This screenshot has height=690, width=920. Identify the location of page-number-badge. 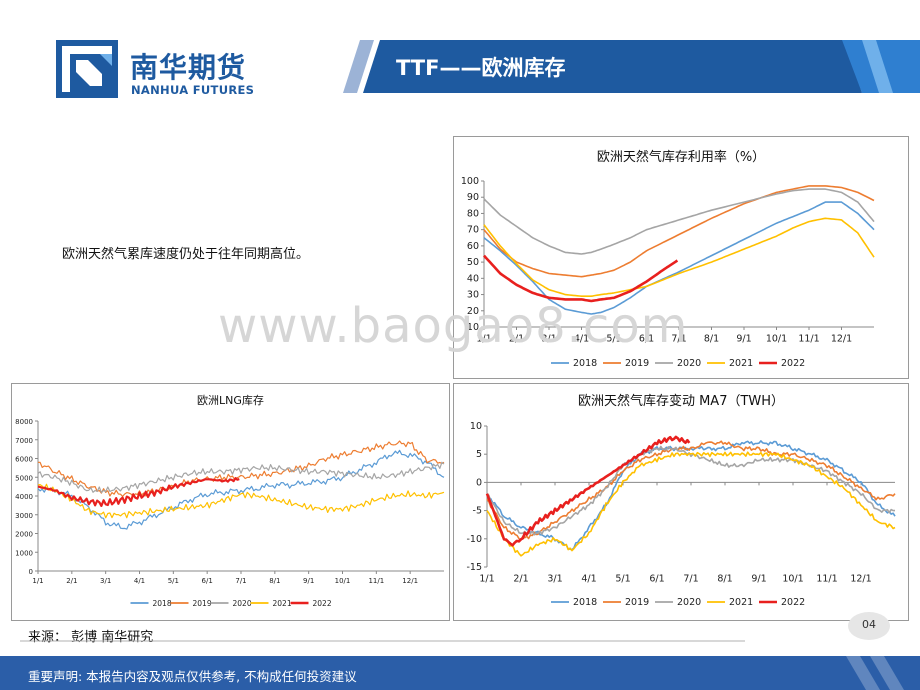
(869, 626).